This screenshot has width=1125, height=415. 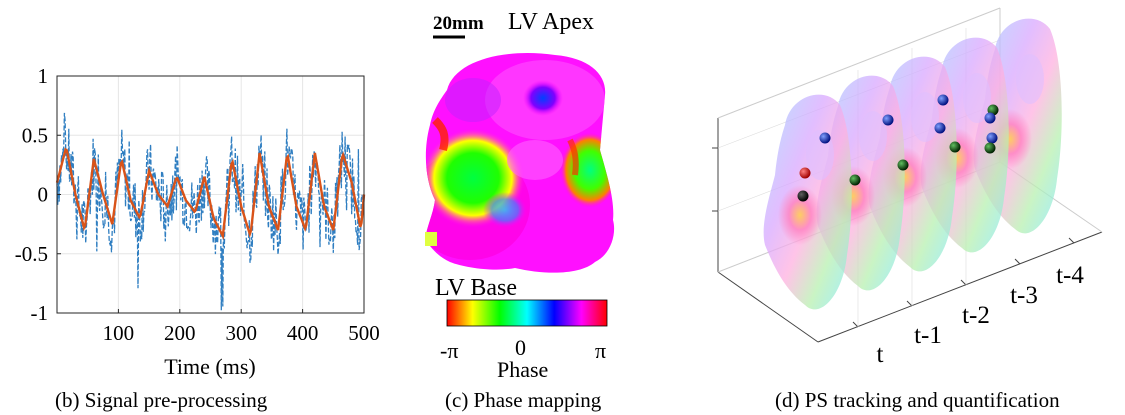 What do you see at coordinates (209, 366) in the screenshot?
I see `x-axis-label: Time (ms)` at bounding box center [209, 366].